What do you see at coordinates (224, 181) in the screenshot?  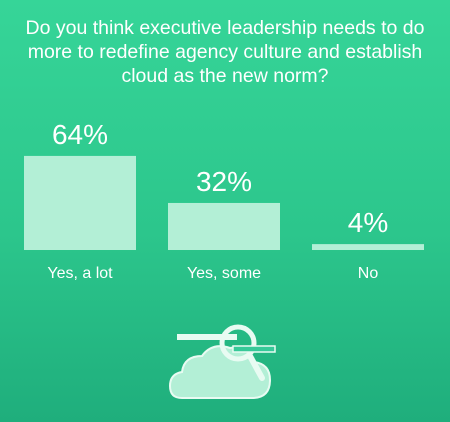 I see `value-label: 32%` at bounding box center [224, 181].